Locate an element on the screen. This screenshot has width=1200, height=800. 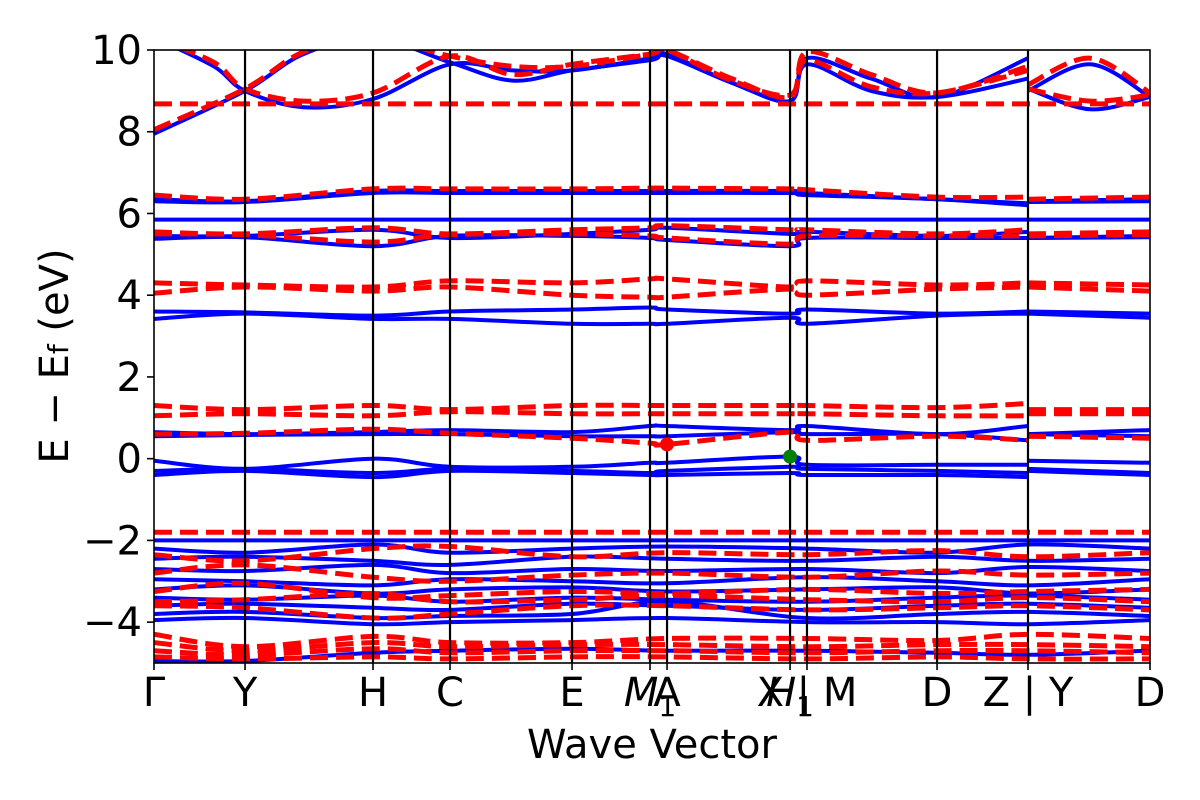
x-axis-ticks: Γ Y H C E M1A H1X | M D Z | Y D is located at coordinates (654, 693).